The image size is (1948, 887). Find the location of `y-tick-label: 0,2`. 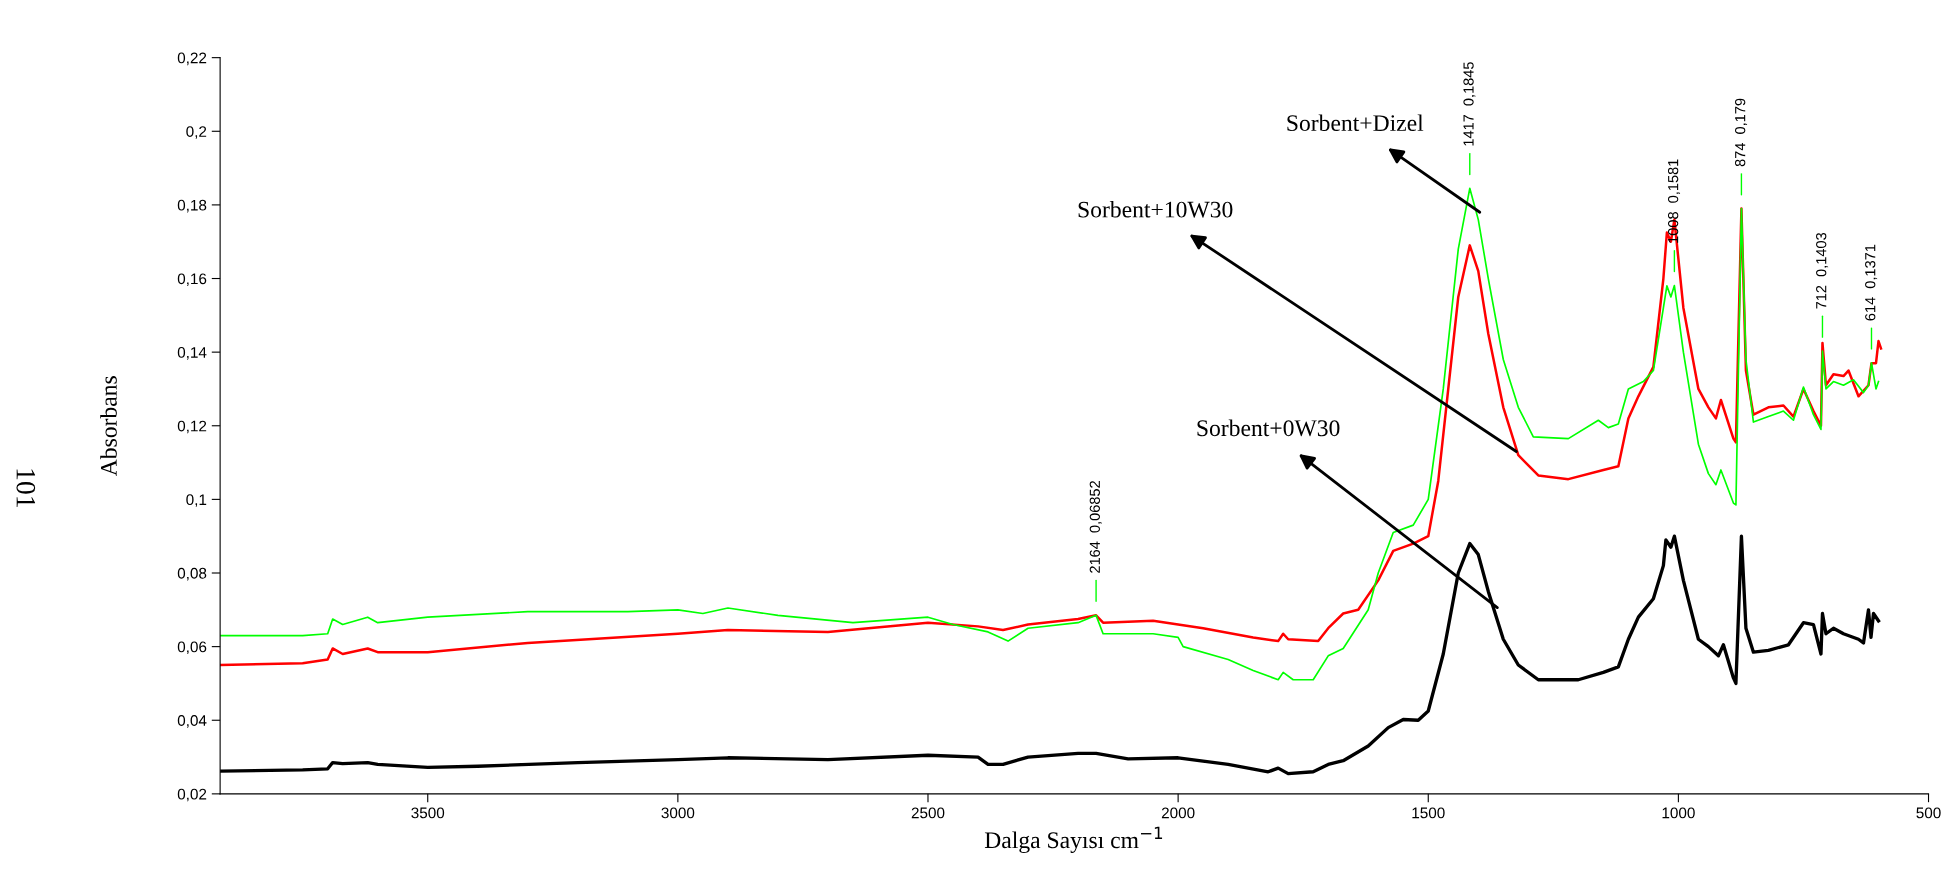

y-tick-label: 0,2 is located at coordinates (196, 132).